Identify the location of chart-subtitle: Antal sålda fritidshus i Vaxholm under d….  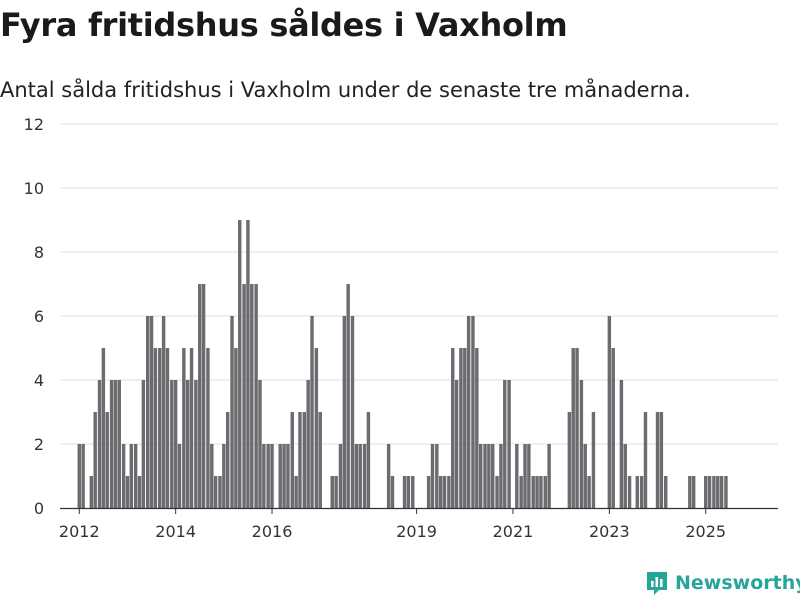
(345, 90).